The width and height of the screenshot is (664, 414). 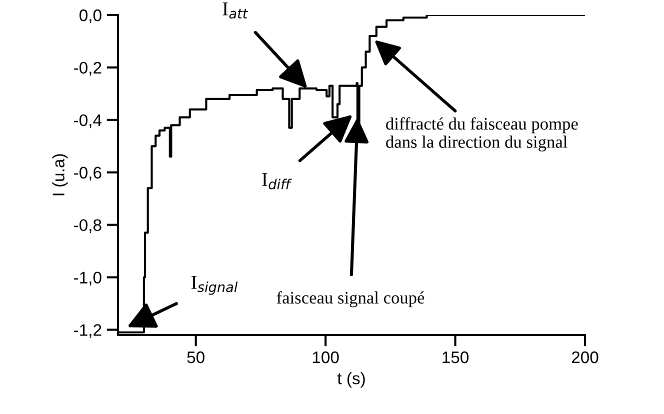 What do you see at coordinates (214, 285) in the screenshot?
I see `annotation: I$_{signal}$` at bounding box center [214, 285].